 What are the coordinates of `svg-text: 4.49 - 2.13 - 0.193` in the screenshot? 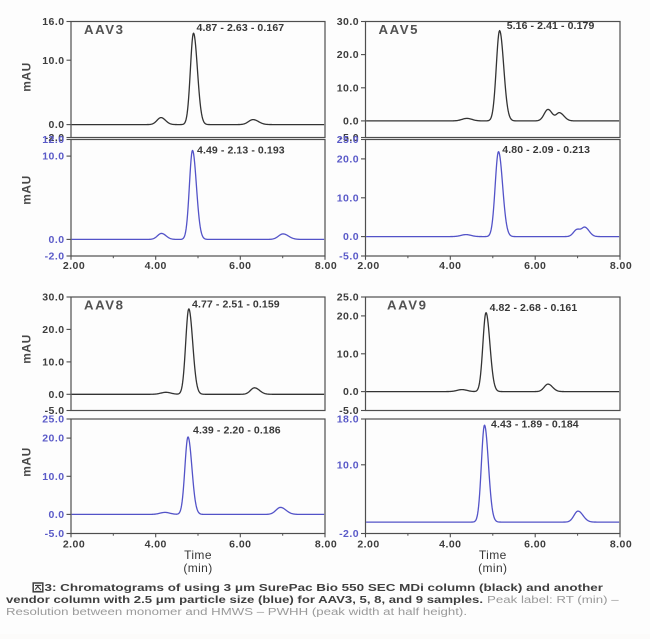 It's located at (241, 151).